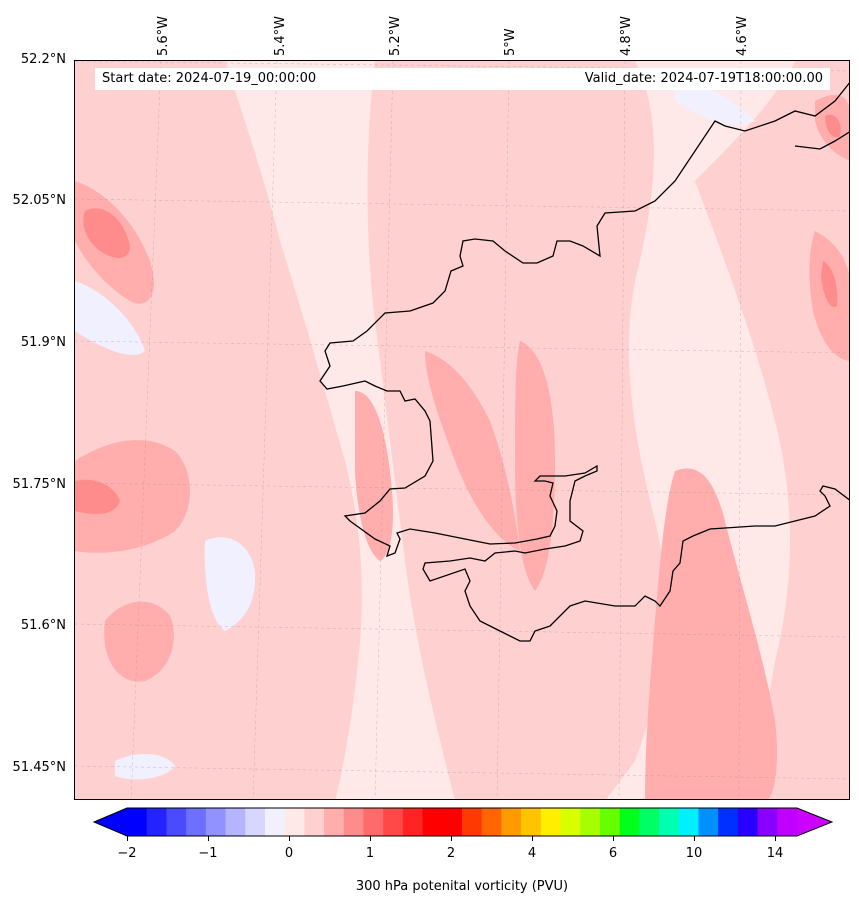 The height and width of the screenshot is (907, 859). I want to click on cb-tick-label-3: 1, so click(370, 853).